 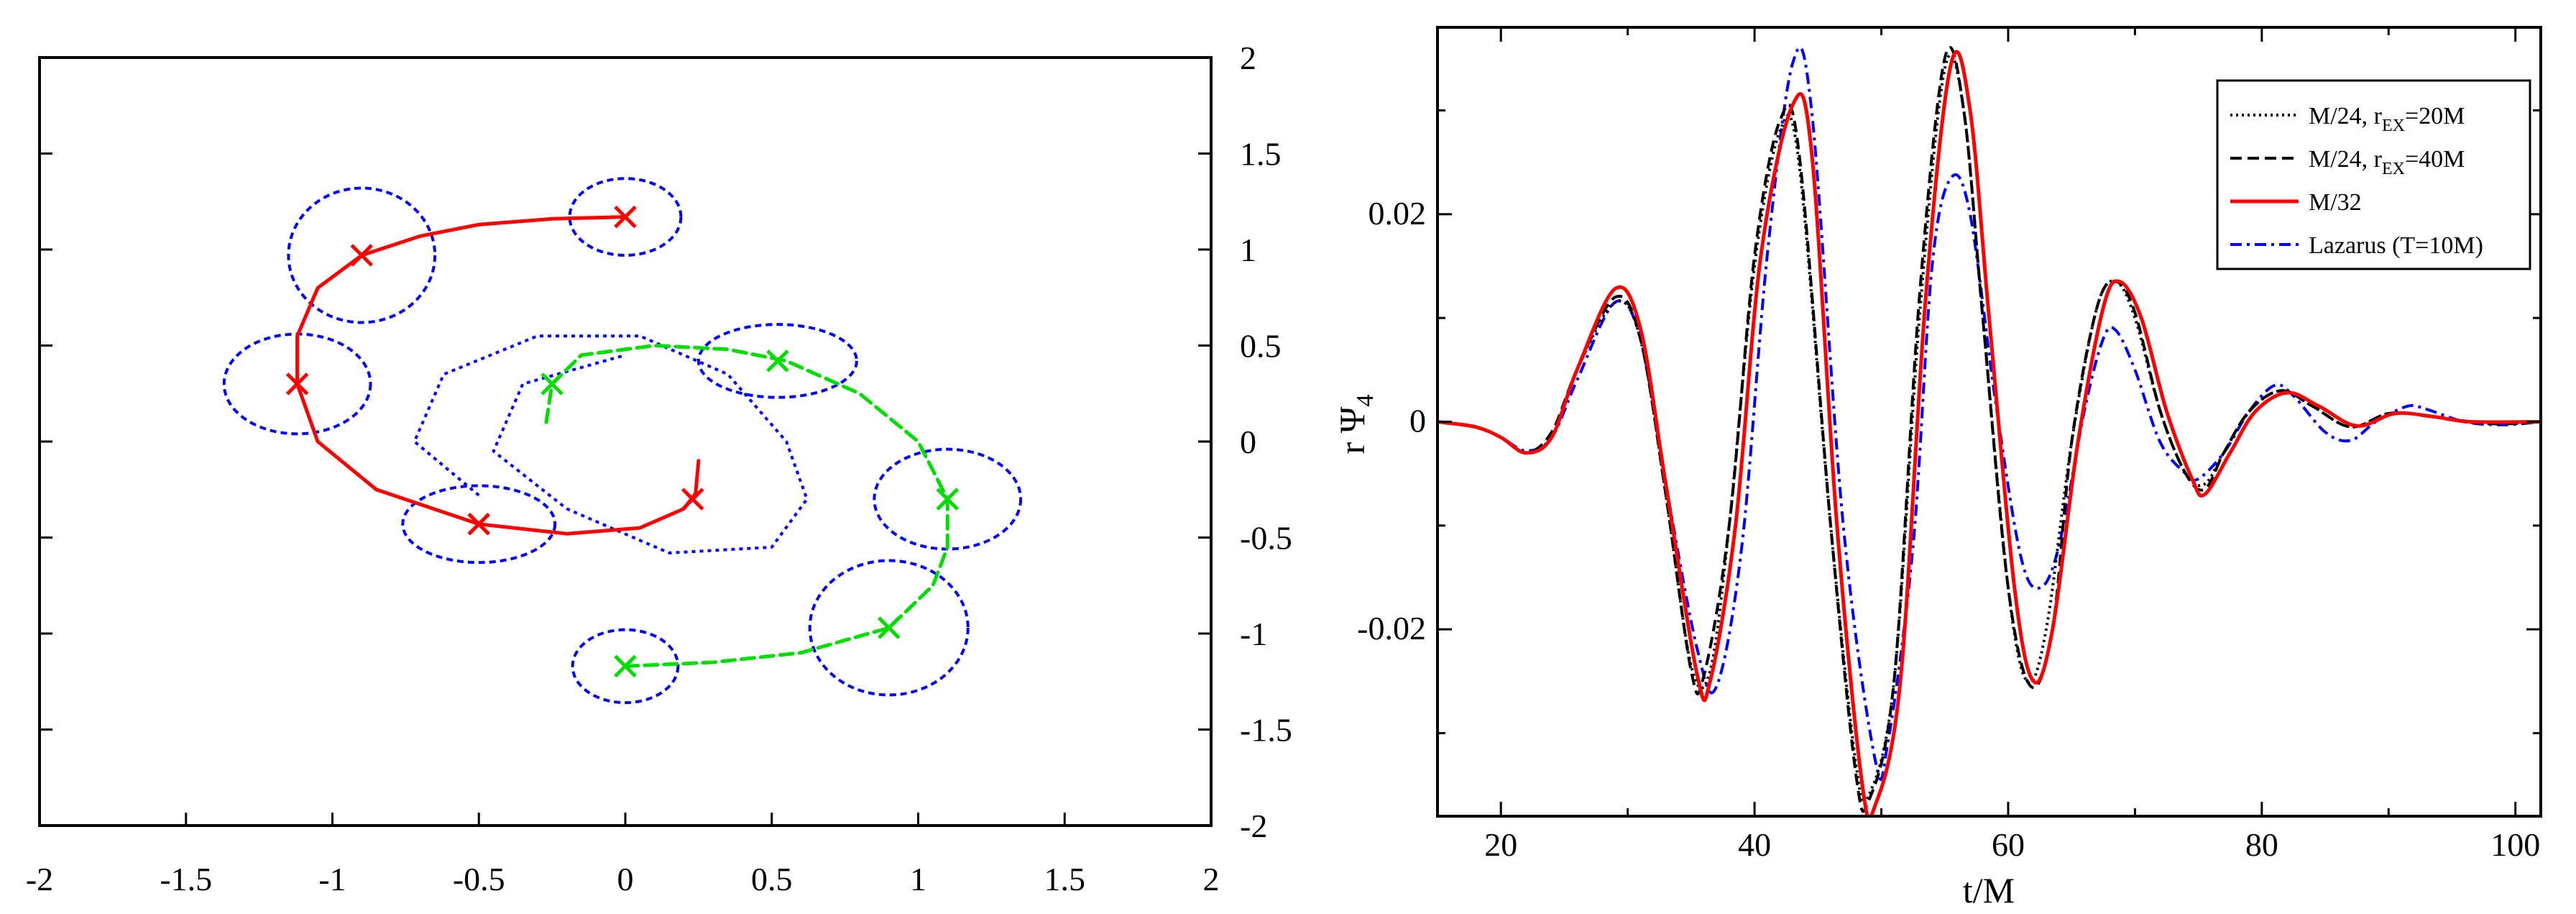 I want to click on waveform-x-tick-label: 40, so click(x=1754, y=845).